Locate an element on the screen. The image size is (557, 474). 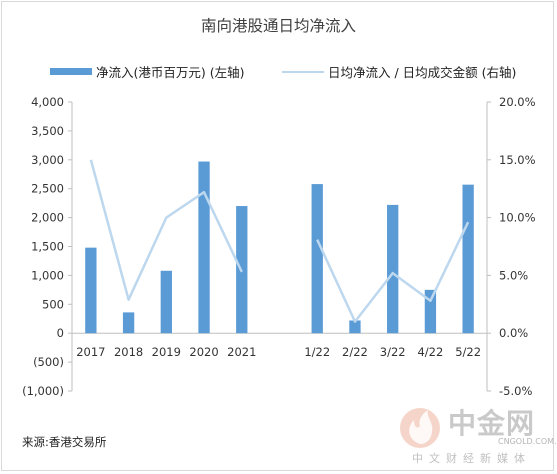
watermark-tagline: 中文财经新媒体 is located at coordinates (471, 458).